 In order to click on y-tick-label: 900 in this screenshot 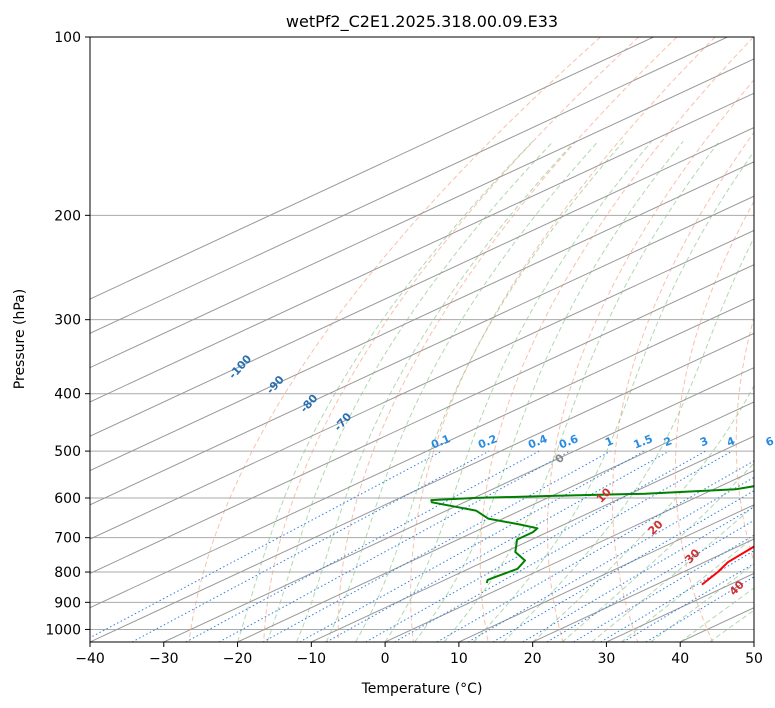, I will do `click(67, 603)`.